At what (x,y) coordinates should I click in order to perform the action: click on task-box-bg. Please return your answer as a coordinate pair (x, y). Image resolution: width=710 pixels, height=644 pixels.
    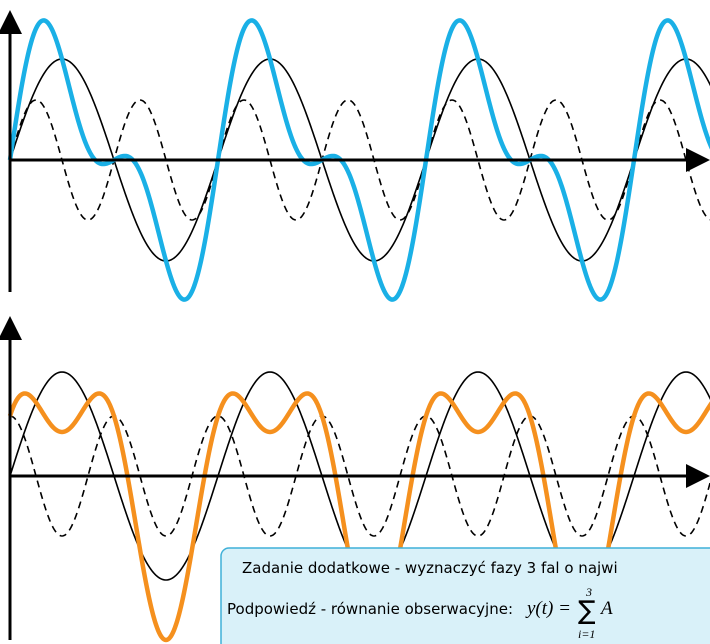
    Looking at the image, I should click on (465, 595).